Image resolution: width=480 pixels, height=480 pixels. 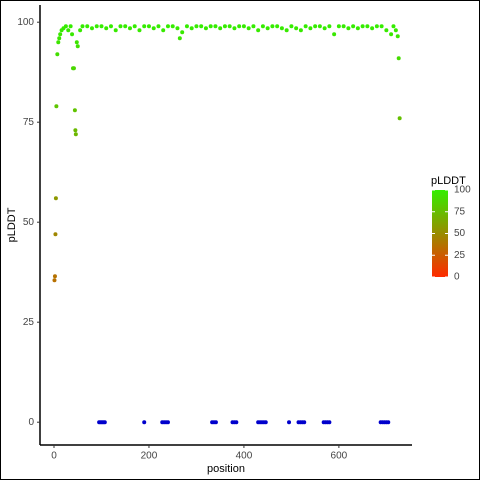 I want to click on colorbar-tick-label: 25, so click(x=460, y=255).